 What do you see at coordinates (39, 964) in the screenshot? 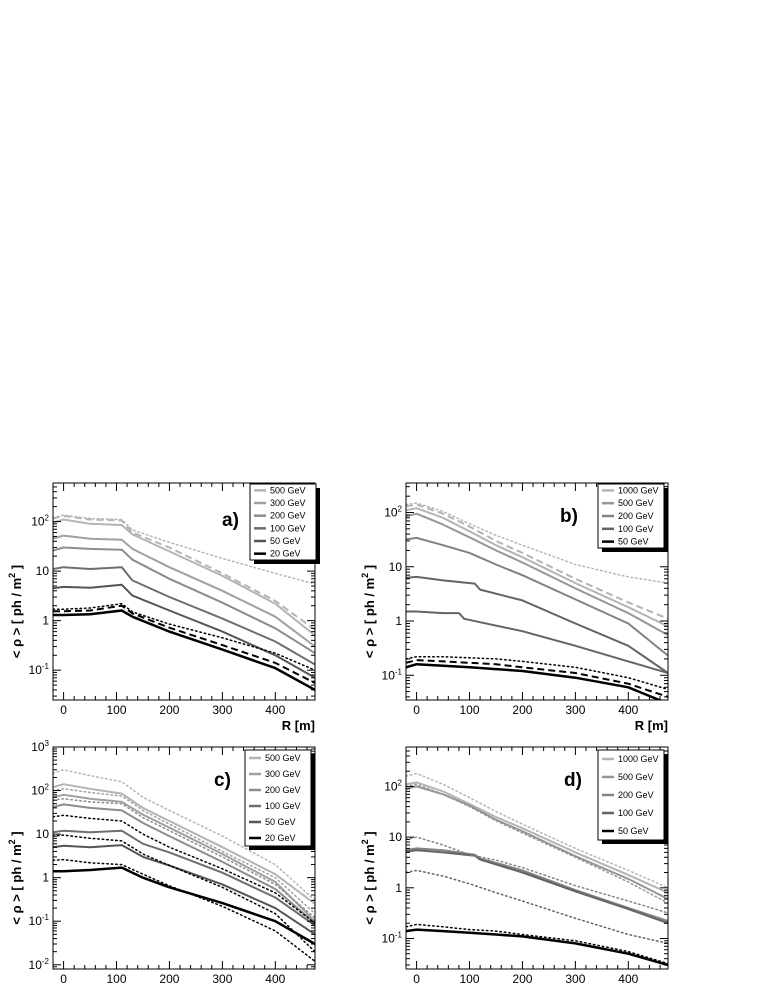
I see `y-tick-label: 10⁻²` at bounding box center [39, 964].